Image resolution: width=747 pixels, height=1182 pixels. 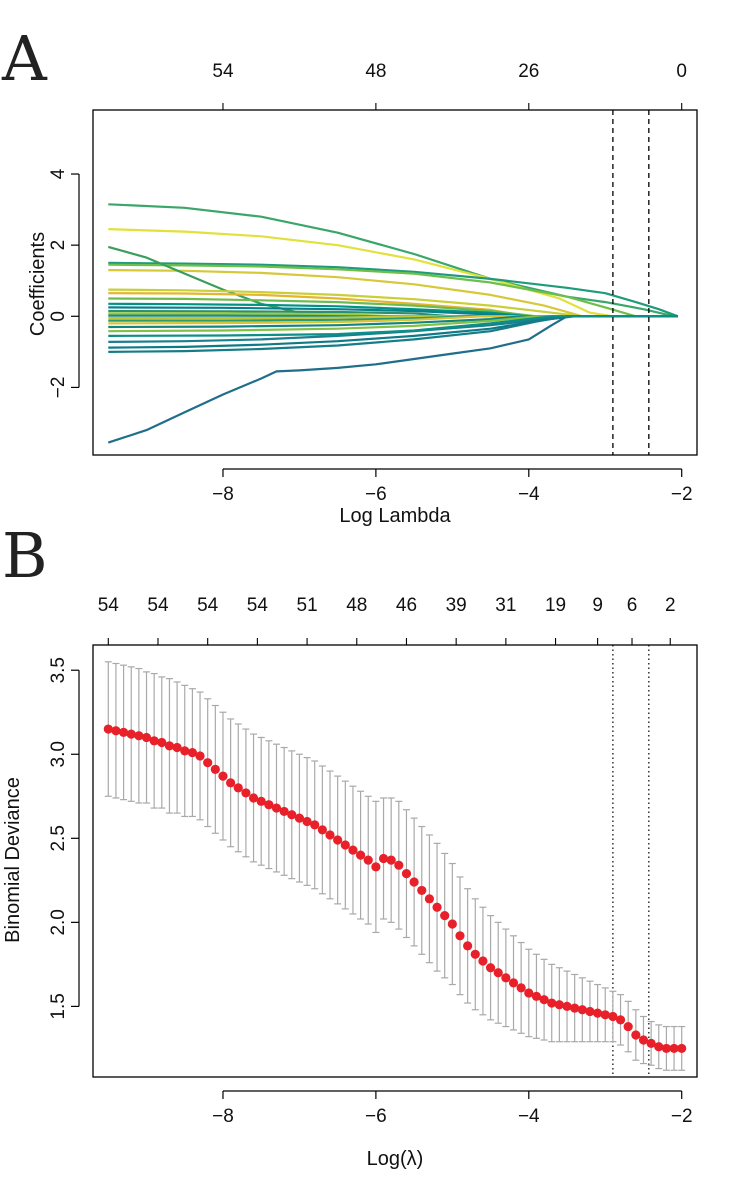 I want to click on panel-a-y-tick-label: 4, so click(x=58, y=173).